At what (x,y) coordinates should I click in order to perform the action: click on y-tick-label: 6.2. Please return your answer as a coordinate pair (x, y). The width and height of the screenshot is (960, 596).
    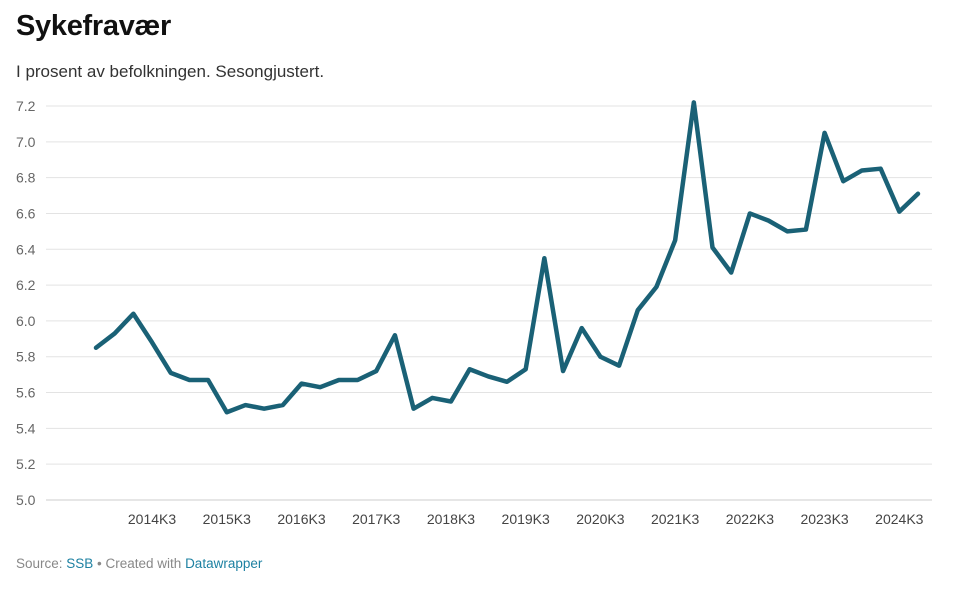
    Looking at the image, I should click on (26, 285).